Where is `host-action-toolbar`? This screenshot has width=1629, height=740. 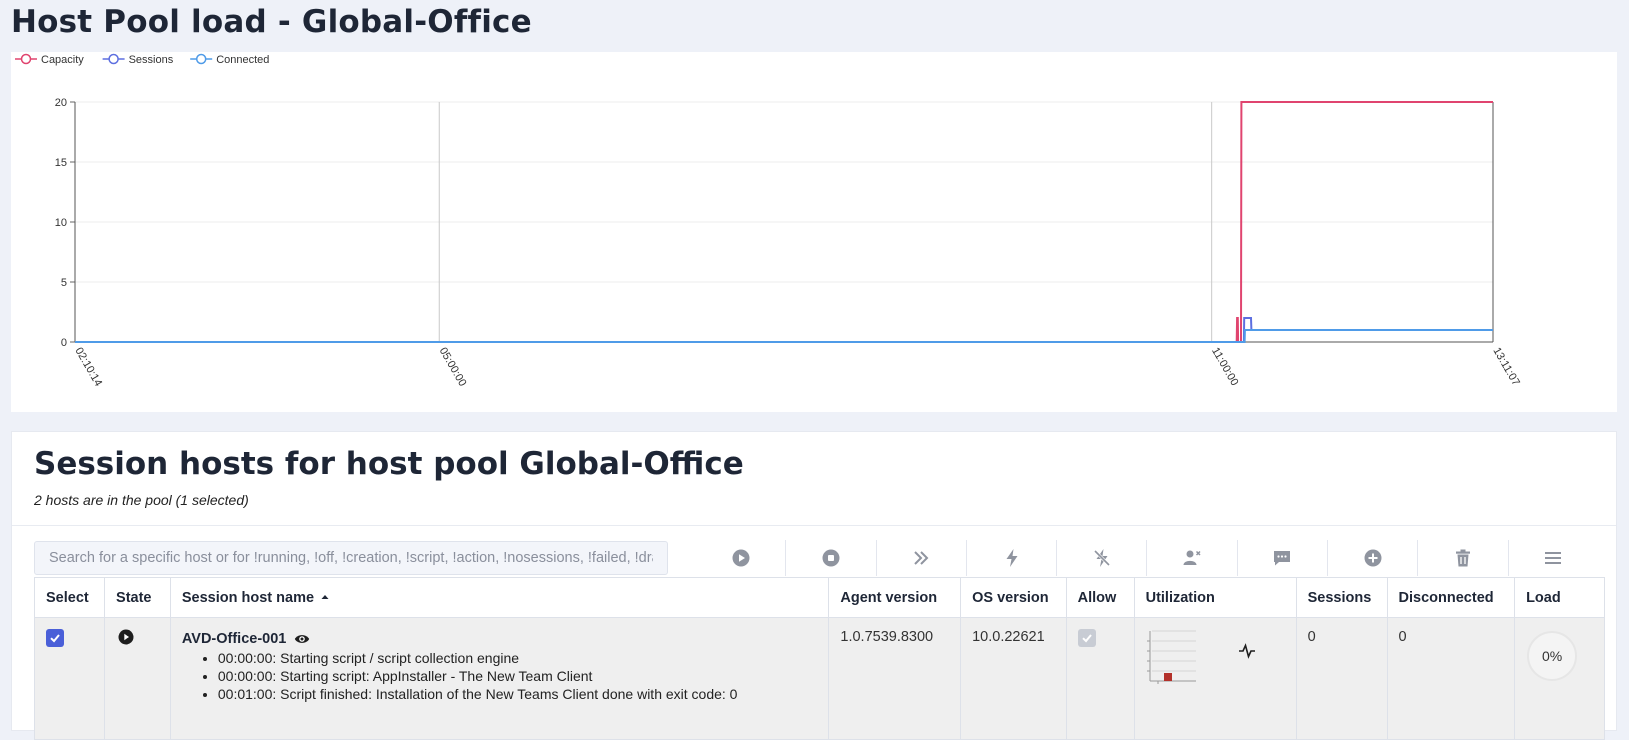 host-action-toolbar is located at coordinates (1147, 558).